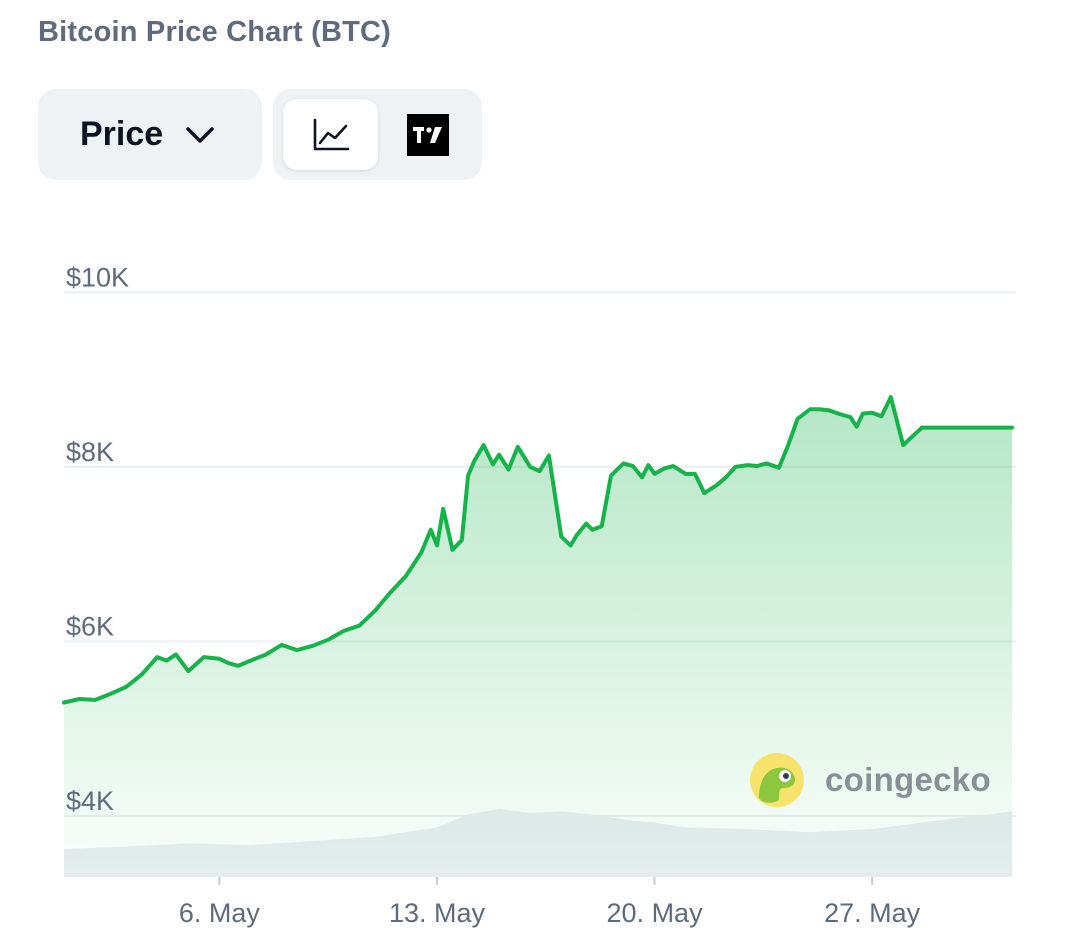 This screenshot has height=946, width=1080. I want to click on page-title: Bitcoin Price Chart (BTC), so click(215, 32).